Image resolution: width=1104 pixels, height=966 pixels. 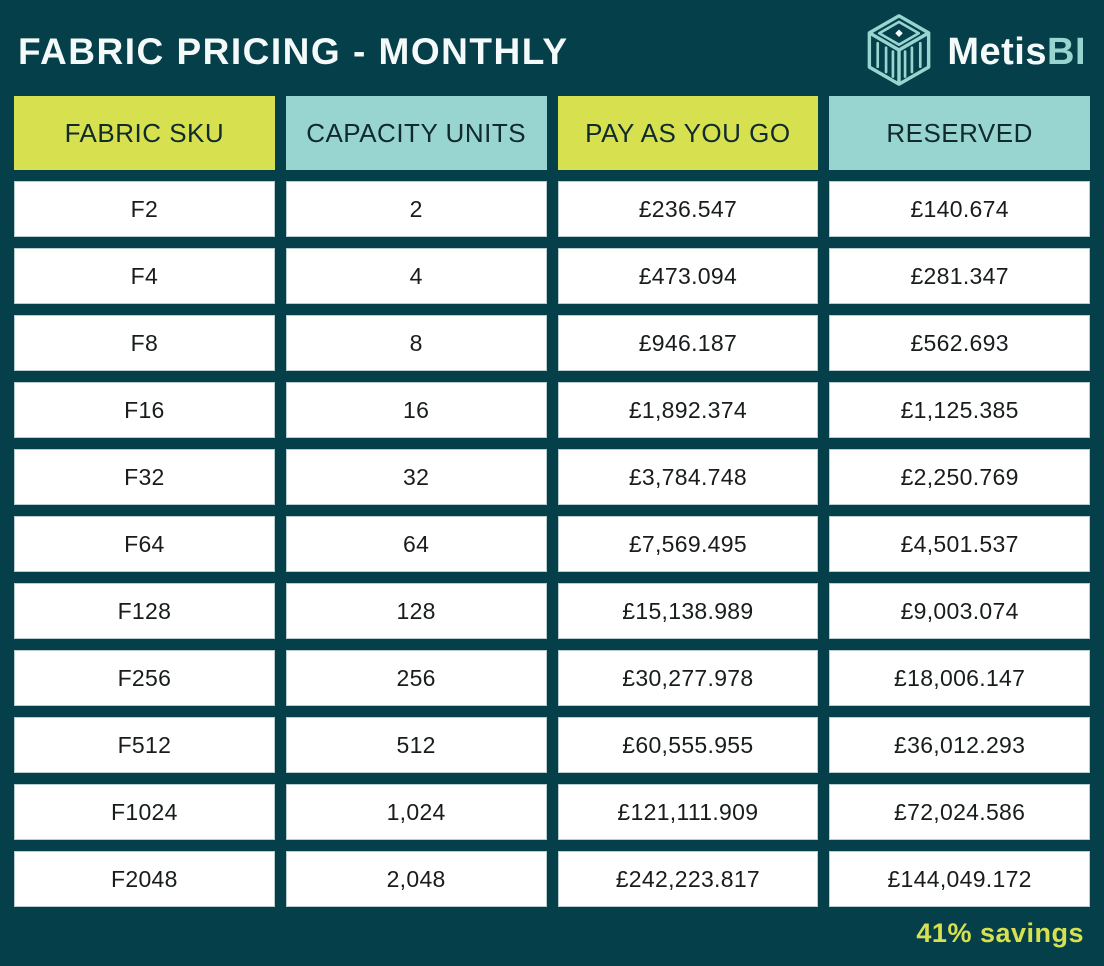 What do you see at coordinates (997, 51) in the screenshot?
I see `brand-name-primary: Metis` at bounding box center [997, 51].